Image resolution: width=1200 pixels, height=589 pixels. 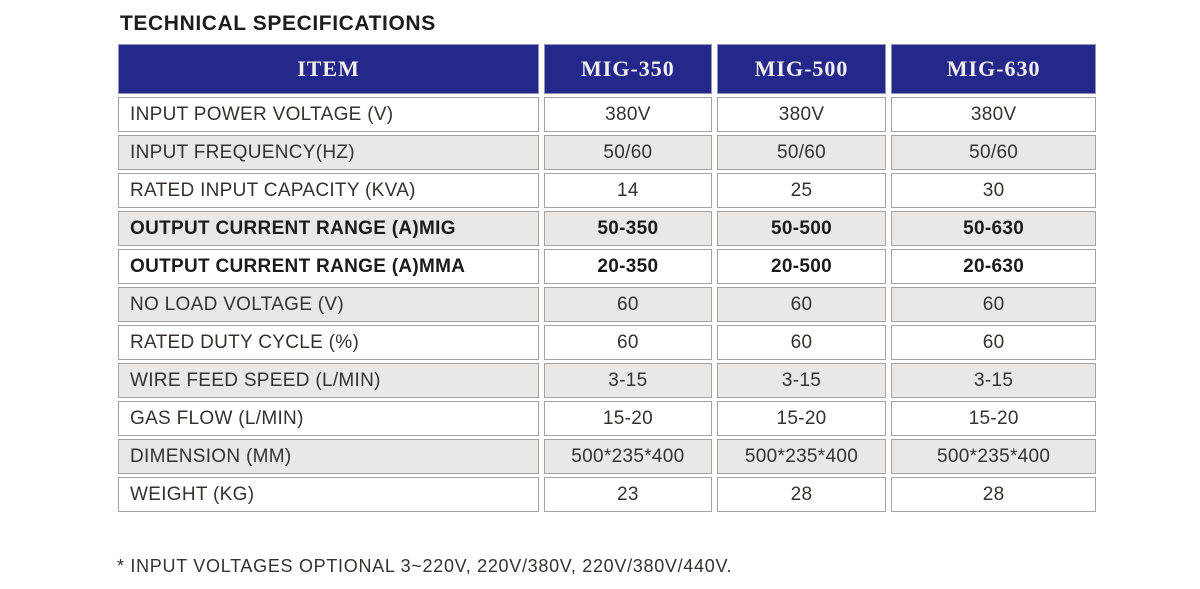 I want to click on table-row: RATED INPUT CAPACITY (KVA) 14 25 30, so click(x=607, y=190).